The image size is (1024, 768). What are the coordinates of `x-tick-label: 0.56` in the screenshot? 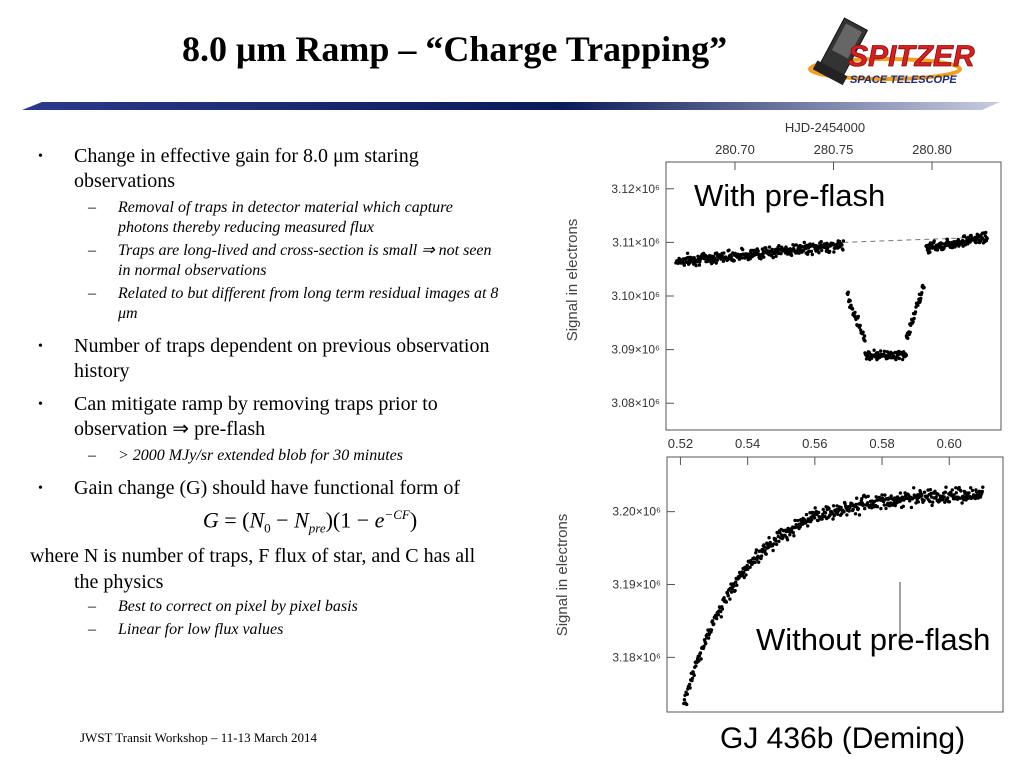 It's located at (814, 443).